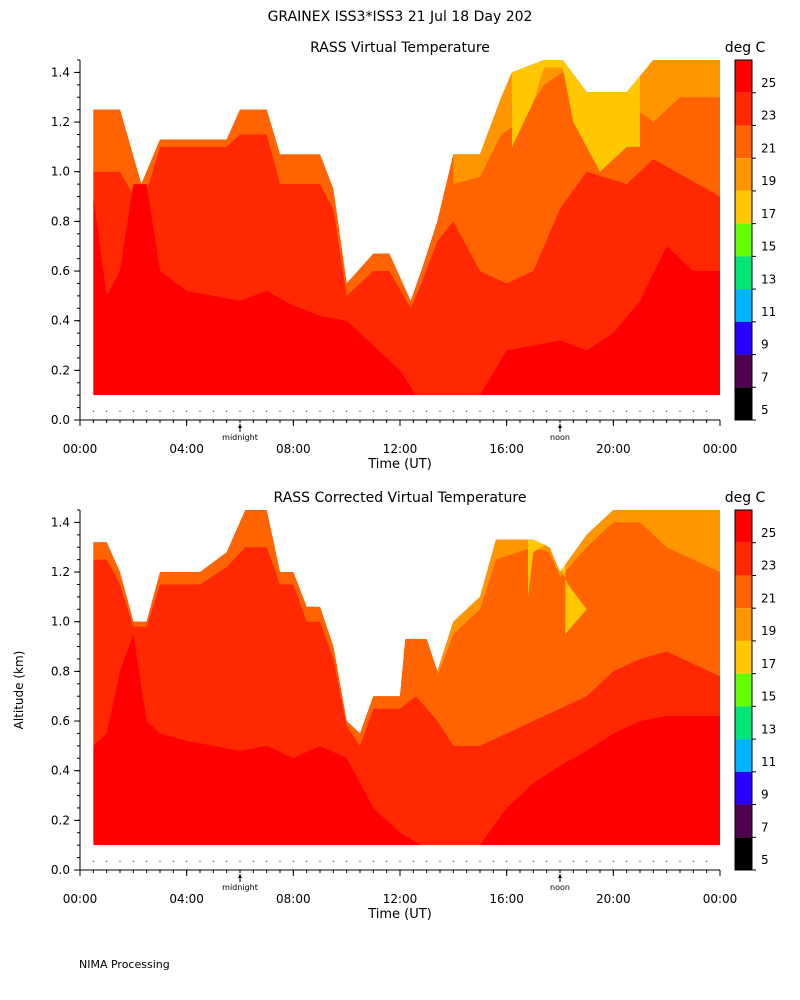  I want to click on colorbar-frame, so click(743, 240).